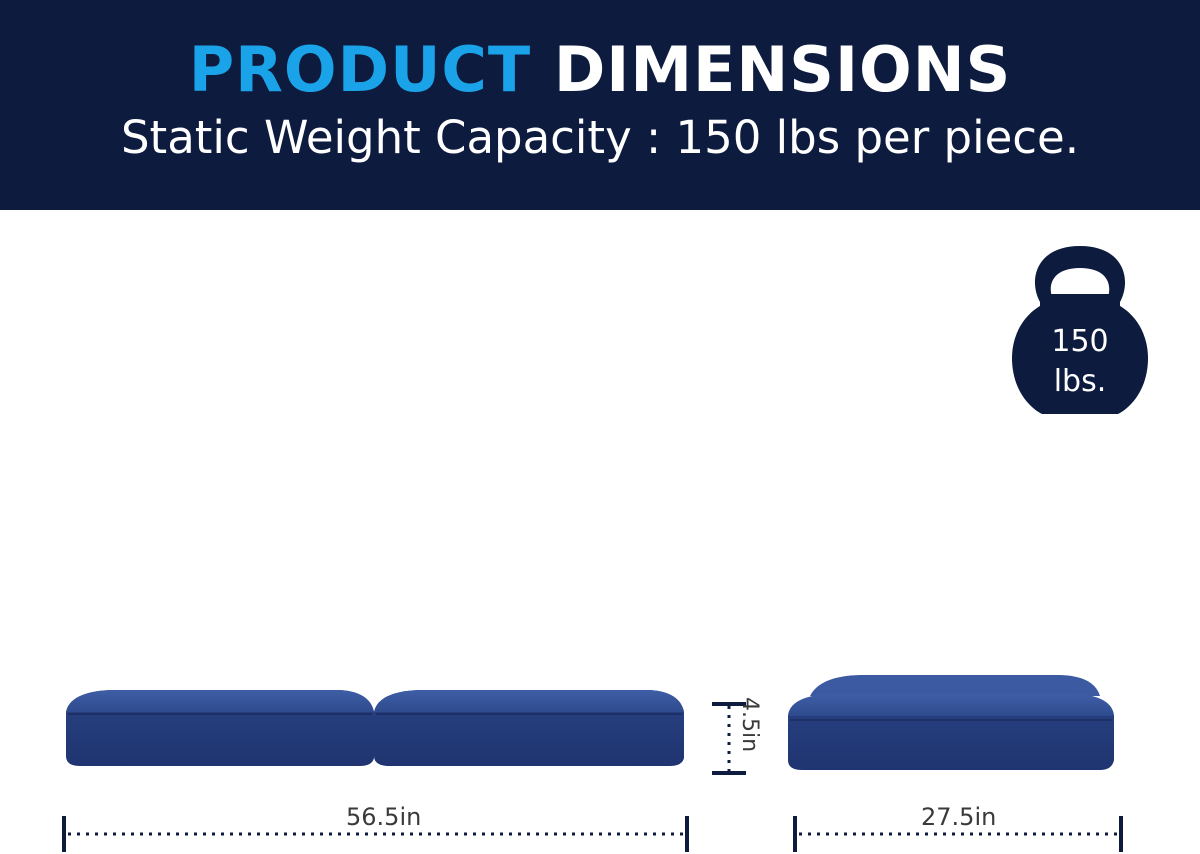  I want to click on length-dimension-line, so click(375, 834).